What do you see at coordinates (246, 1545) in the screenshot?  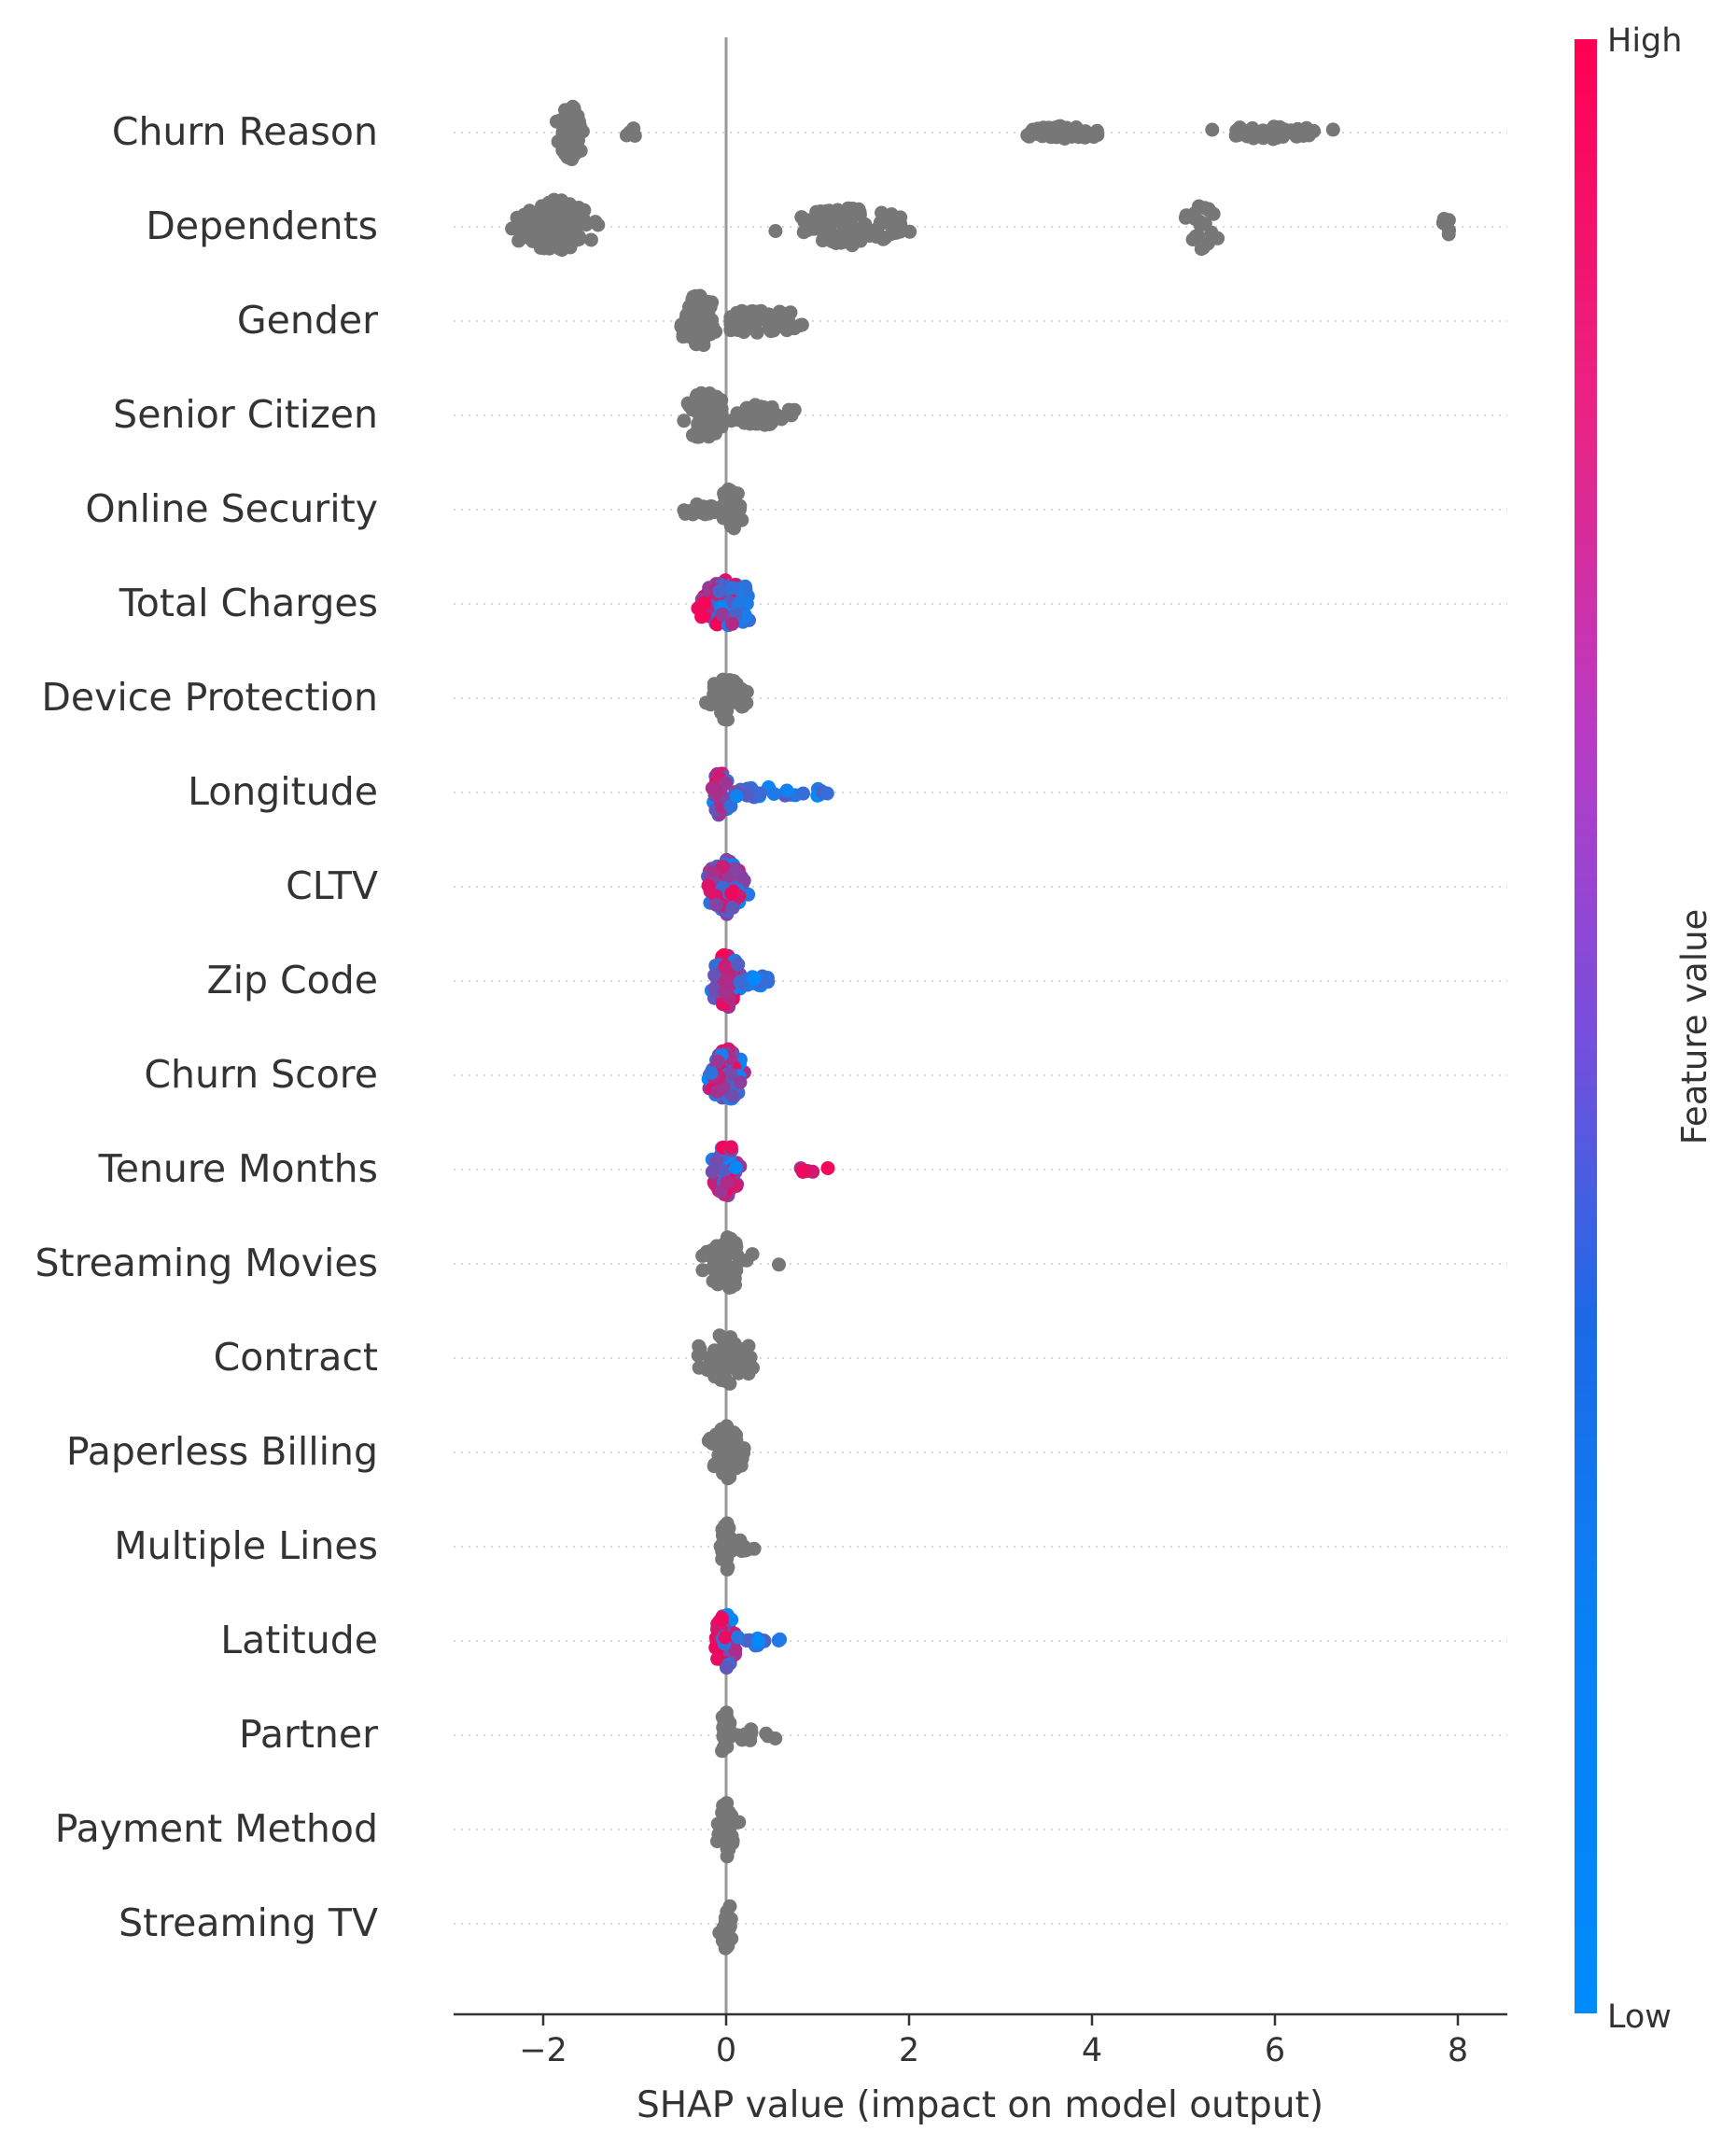 I see `feature-label: Multiple Lines` at bounding box center [246, 1545].